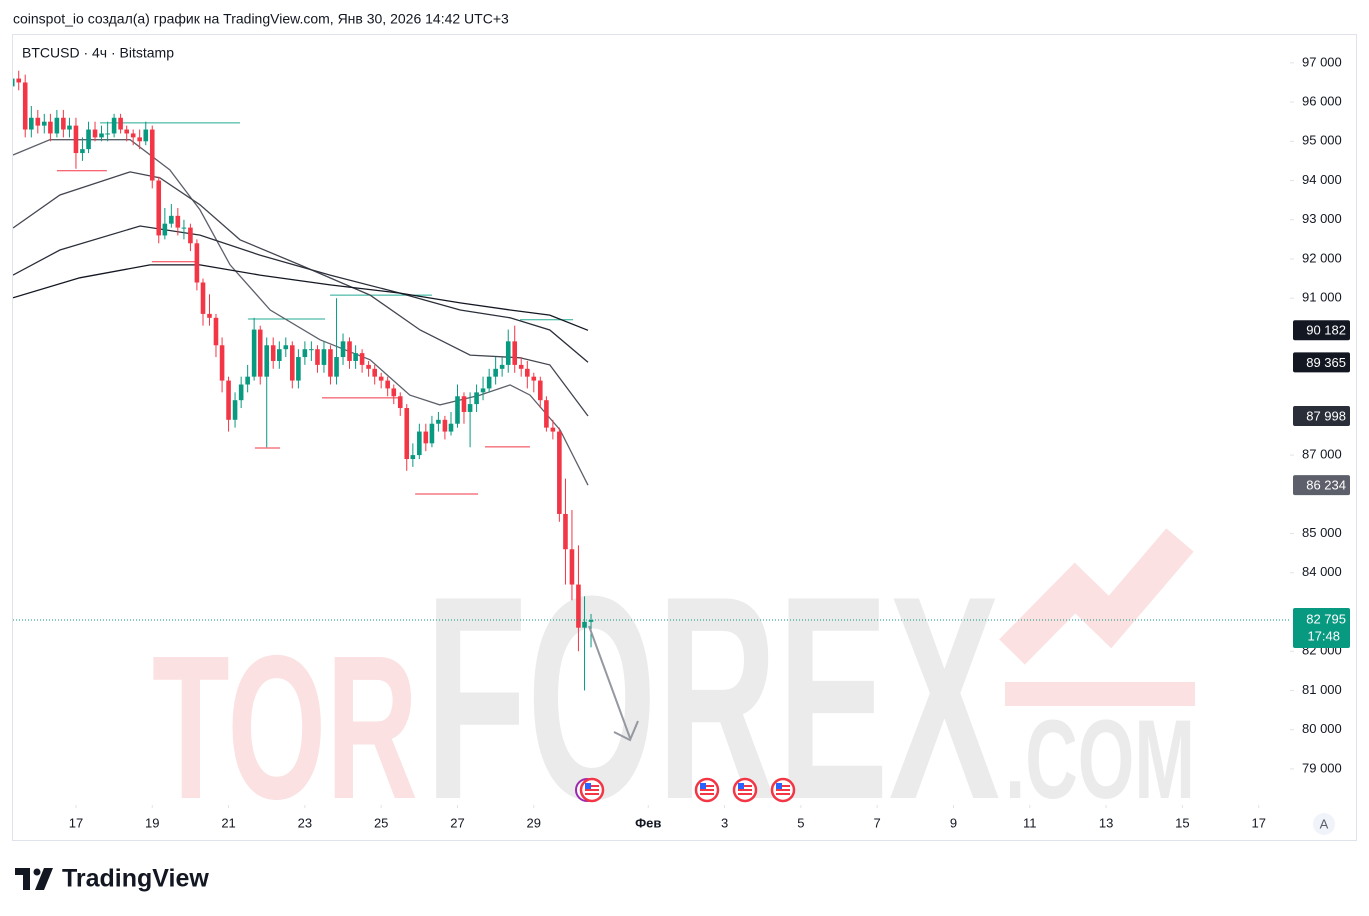  Describe the element at coordinates (98, 53) in the screenshot. I see `symbol-title: BTCUSD · 4ч · Bitstamp` at that location.